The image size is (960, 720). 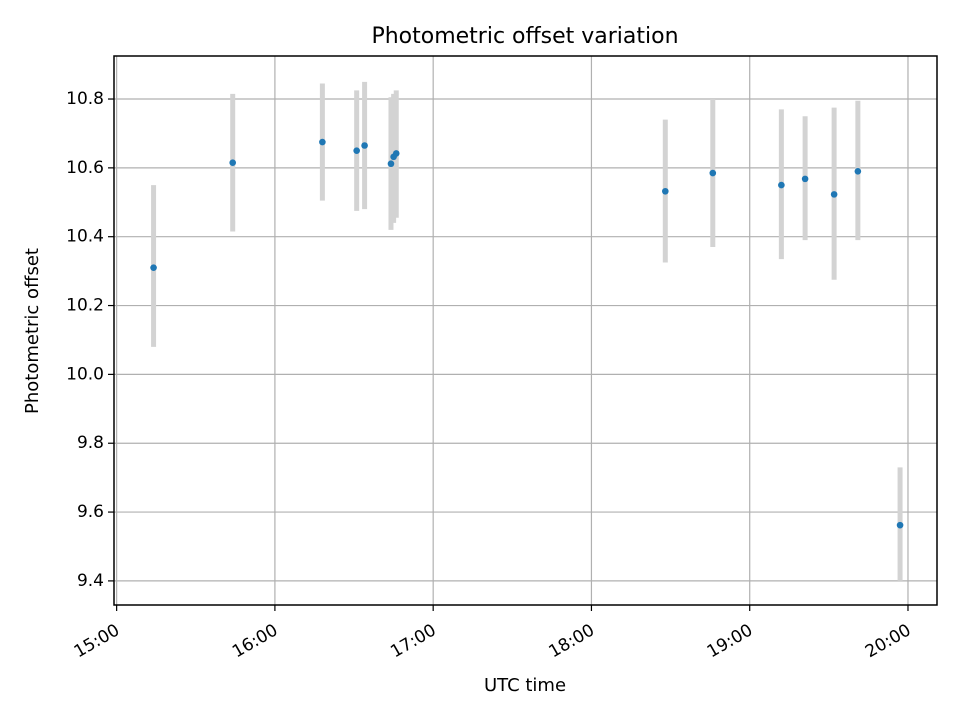 What do you see at coordinates (85, 99) in the screenshot?
I see `y-tick-label: 10.8` at bounding box center [85, 99].